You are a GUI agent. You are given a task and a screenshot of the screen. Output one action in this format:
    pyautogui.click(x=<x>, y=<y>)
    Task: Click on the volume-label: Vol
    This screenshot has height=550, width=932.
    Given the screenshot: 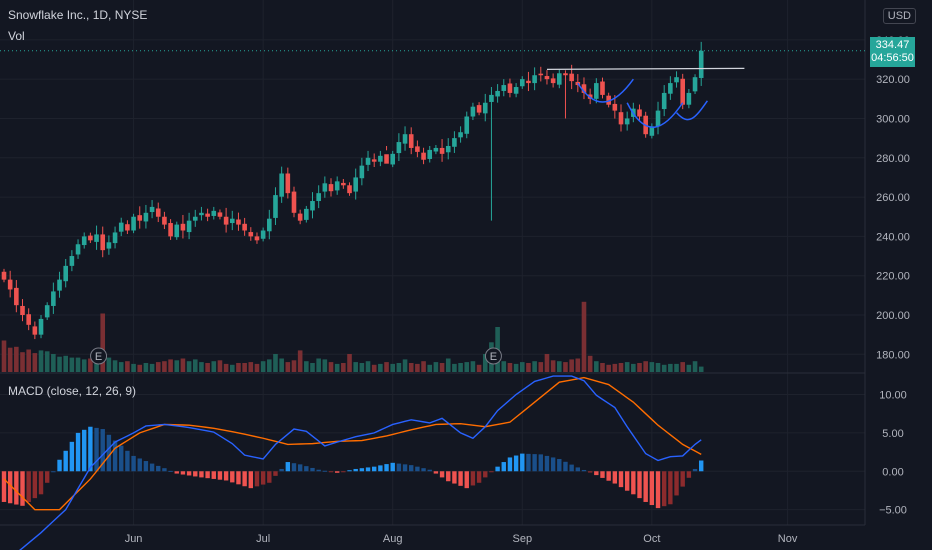 What is the action you would take?
    pyautogui.click(x=16, y=36)
    